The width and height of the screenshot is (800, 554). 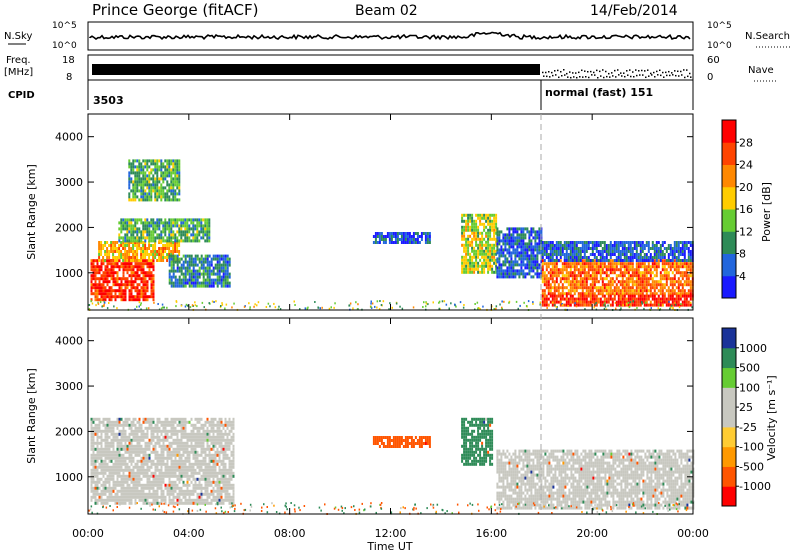 What do you see at coordinates (755, 486) in the screenshot?
I see `colorbar-tick-label: -1000` at bounding box center [755, 486].